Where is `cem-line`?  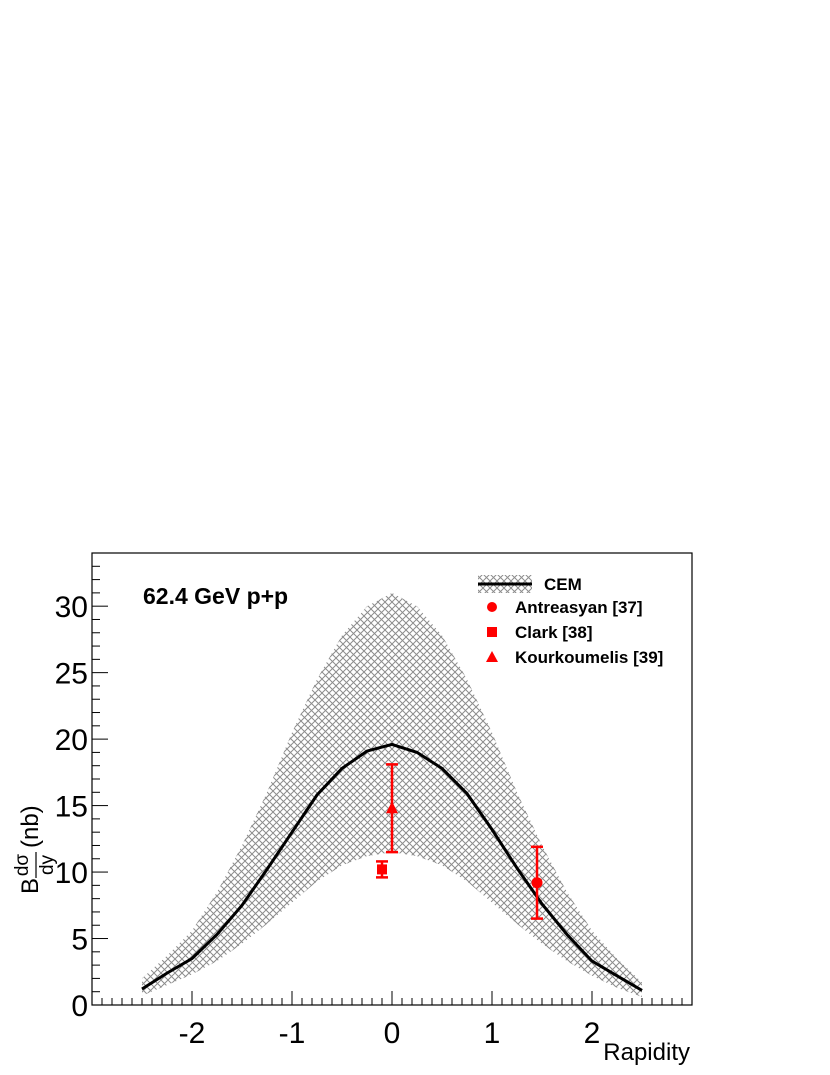
cem-line is located at coordinates (392, 867).